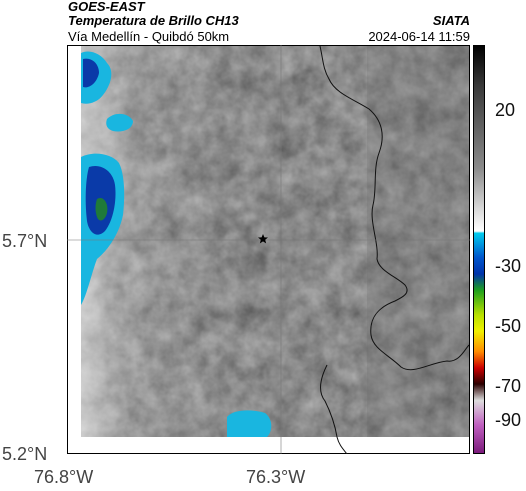 The width and height of the screenshot is (526, 491). What do you see at coordinates (508, 326) in the screenshot?
I see `colorbar-tick-minus50: -50` at bounding box center [508, 326].